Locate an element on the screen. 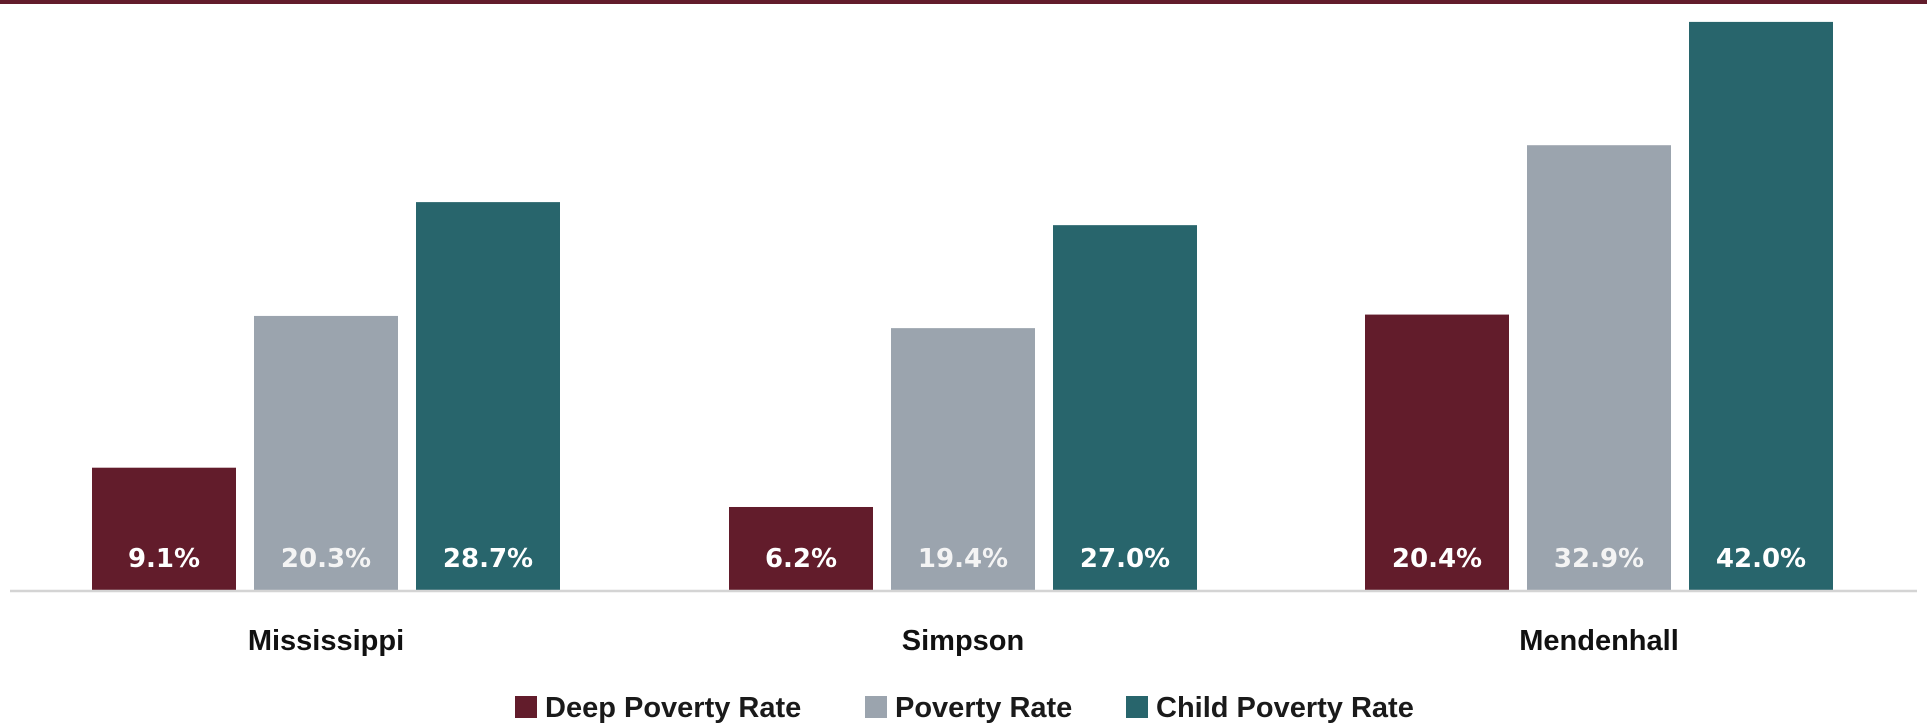  legend-label-poverty-rate: Poverty Rate is located at coordinates (983, 708).